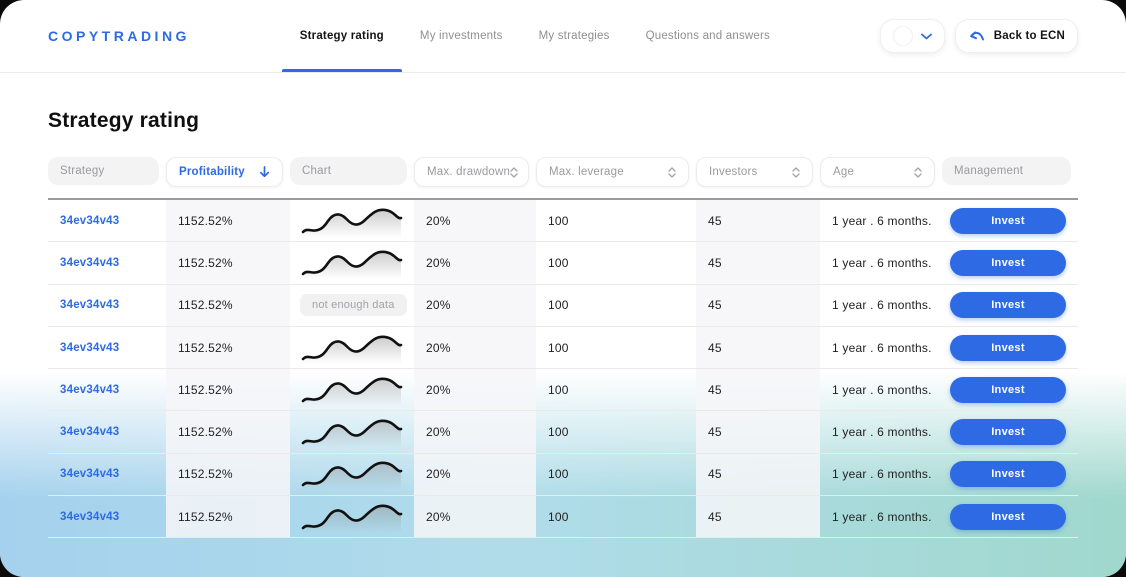 The height and width of the screenshot is (577, 1126). I want to click on column-header-strategy-label: Strategy, so click(82, 171).